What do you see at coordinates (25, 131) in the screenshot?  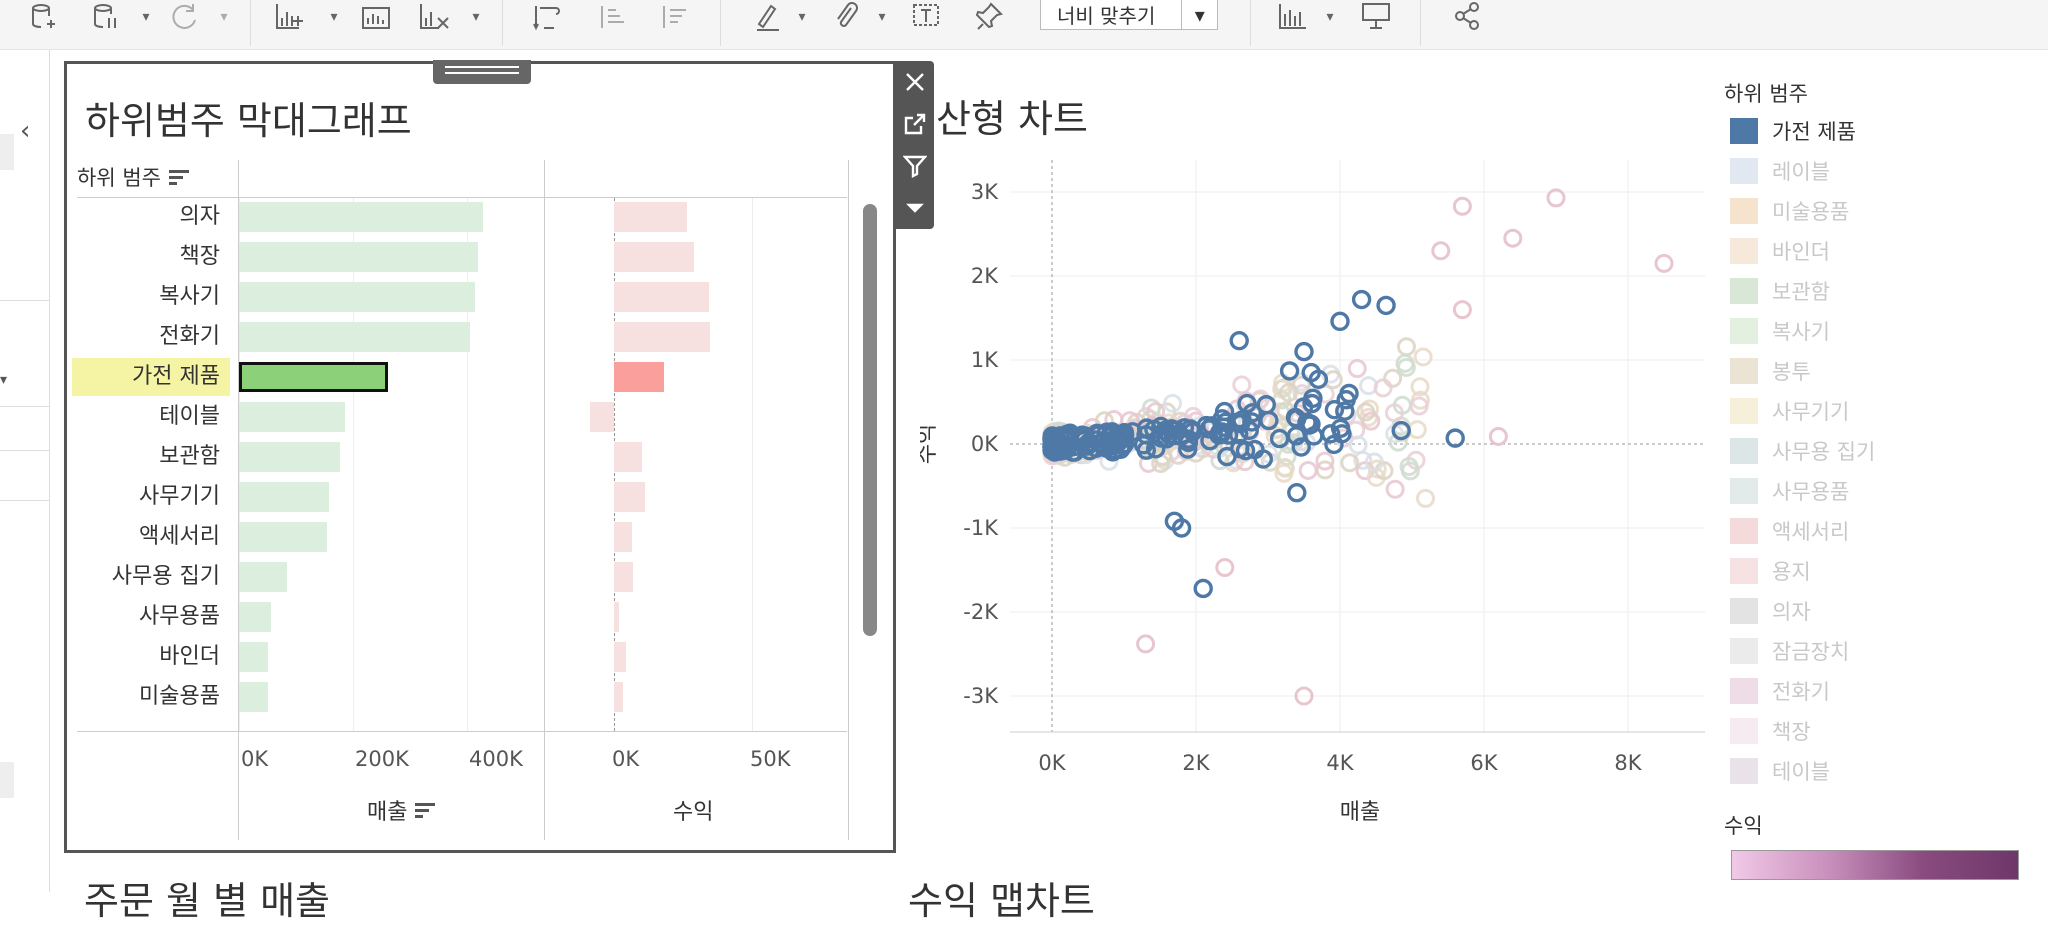 I see `collapse-panel-icon: ‹` at bounding box center [25, 131].